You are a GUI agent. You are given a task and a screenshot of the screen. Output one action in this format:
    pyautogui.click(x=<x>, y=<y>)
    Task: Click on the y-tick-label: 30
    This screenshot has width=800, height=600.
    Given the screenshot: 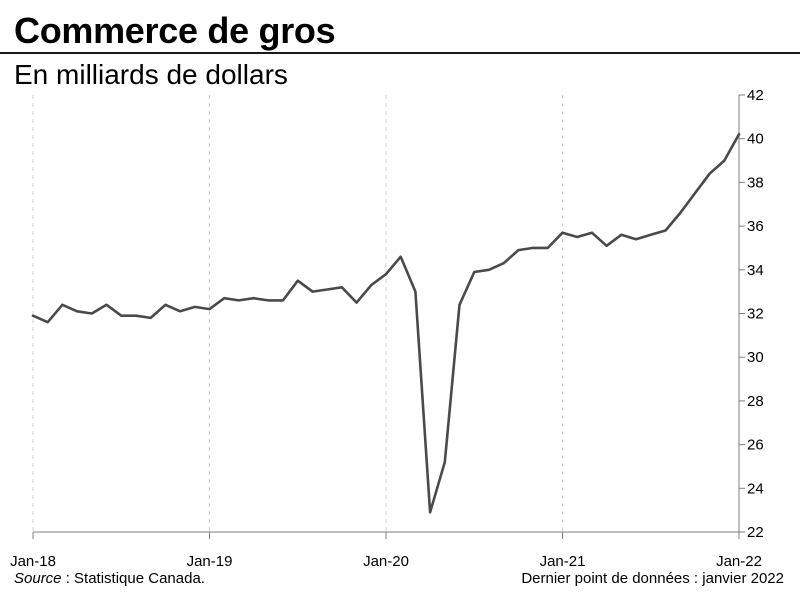 What is the action you would take?
    pyautogui.click(x=755, y=357)
    